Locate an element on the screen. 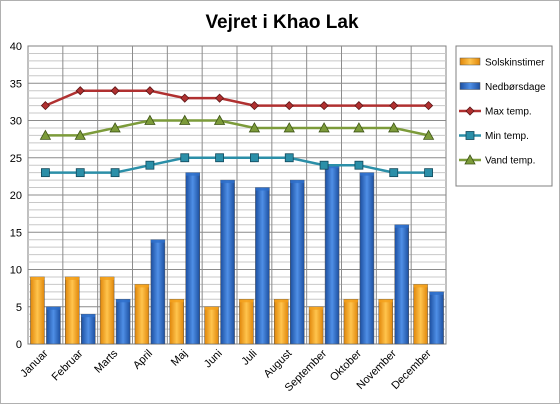  x-tick-label: Februar is located at coordinates (68, 365).